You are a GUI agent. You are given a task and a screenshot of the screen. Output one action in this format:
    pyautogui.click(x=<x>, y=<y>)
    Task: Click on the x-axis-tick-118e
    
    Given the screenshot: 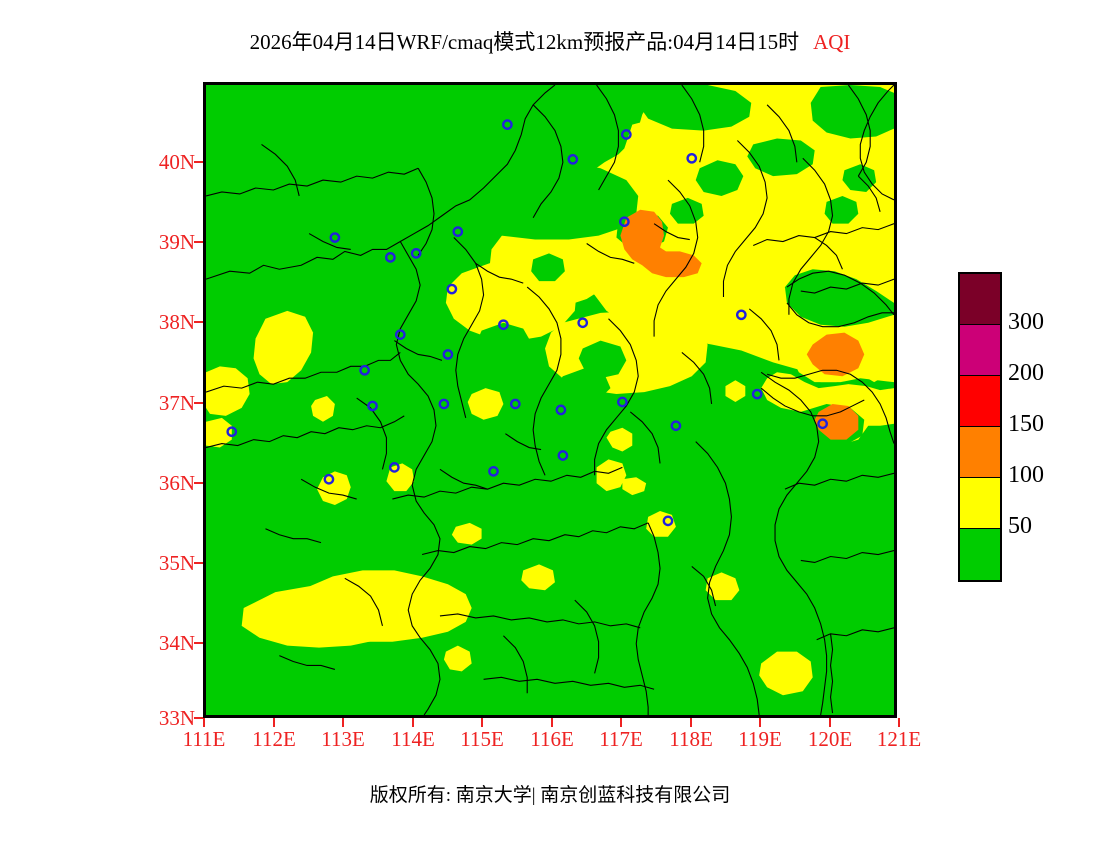 What is the action you would take?
    pyautogui.click(x=691, y=722)
    